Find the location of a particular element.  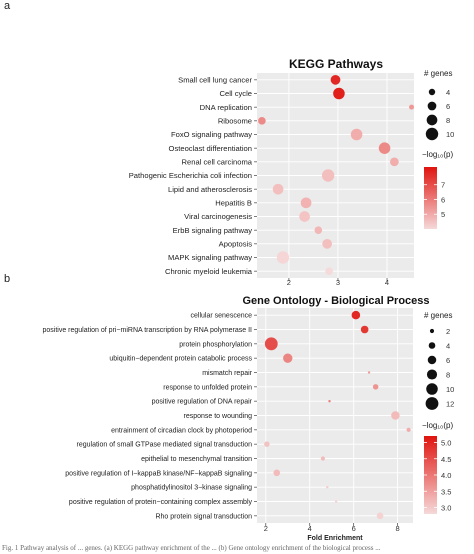

chart2-color-legend-label: 4.5 is located at coordinates (446, 459).